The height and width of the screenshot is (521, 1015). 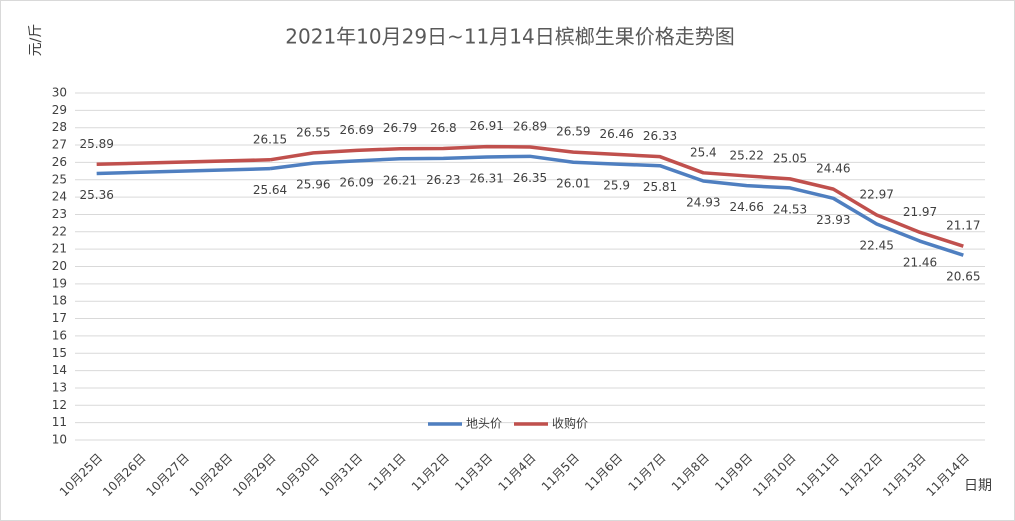 I want to click on data-label: 24.66, so click(x=746, y=207).